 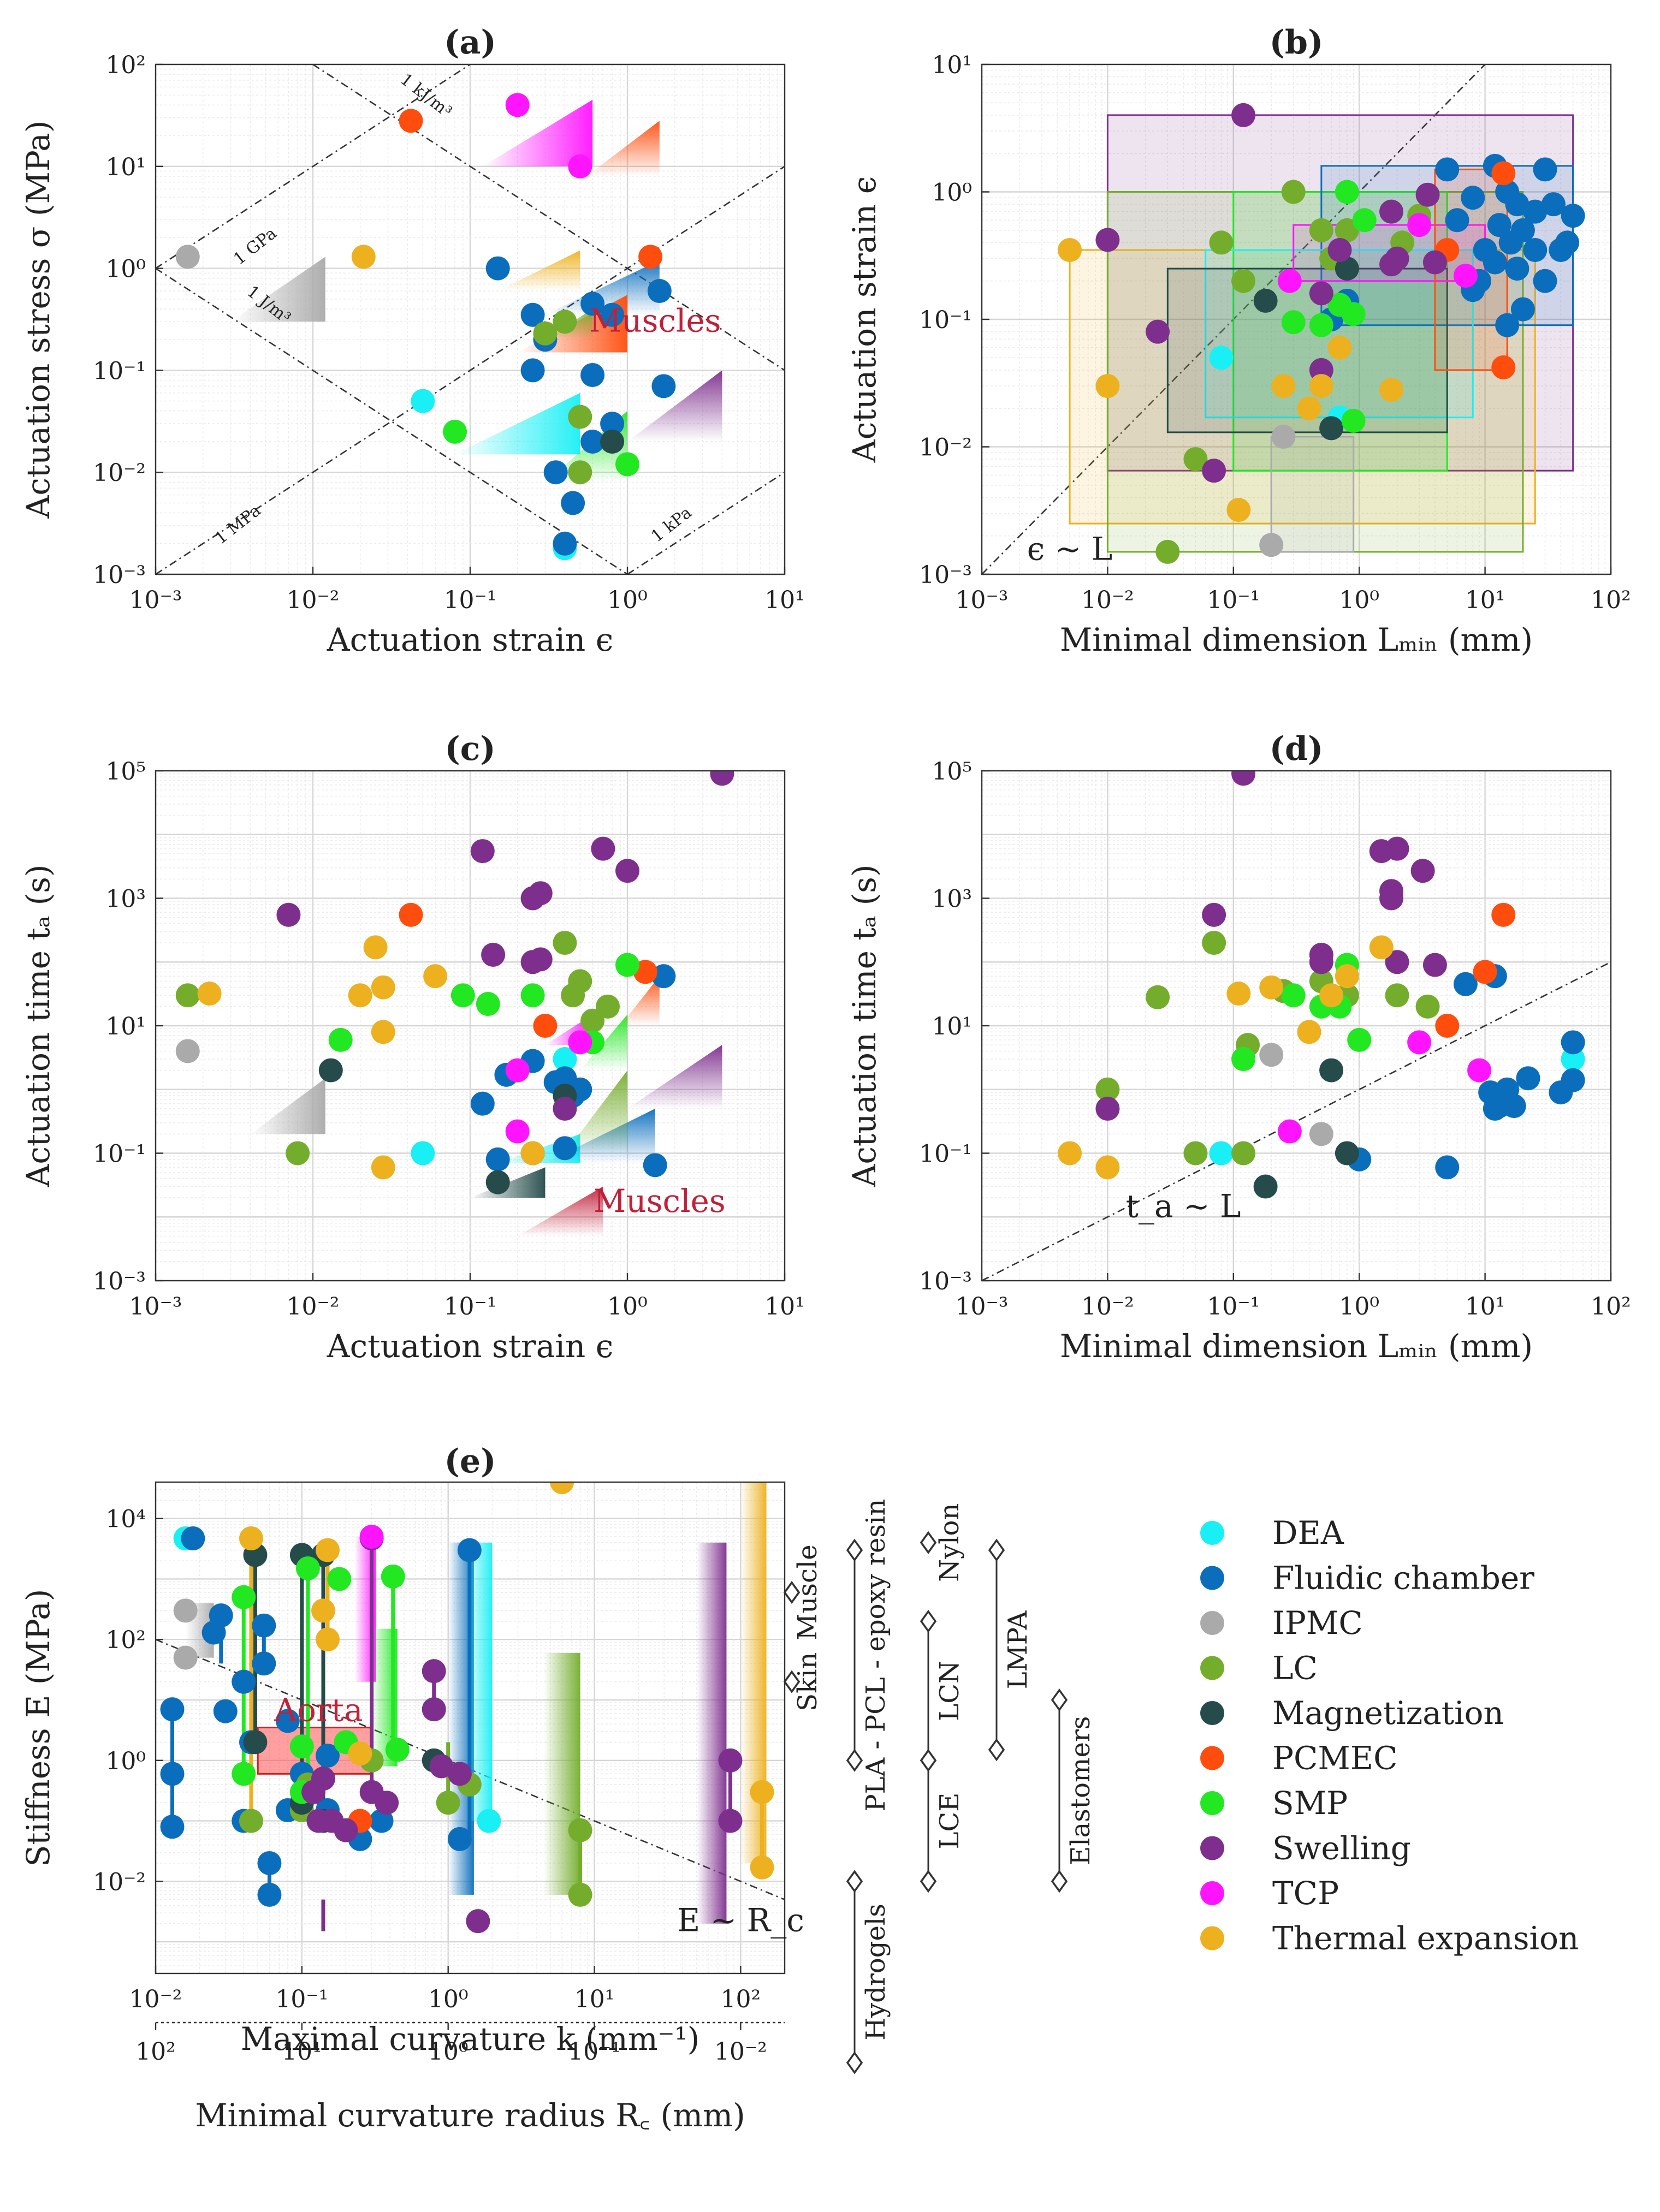 What do you see at coordinates (1310, 1803) in the screenshot?
I see `legend-label: SMP` at bounding box center [1310, 1803].